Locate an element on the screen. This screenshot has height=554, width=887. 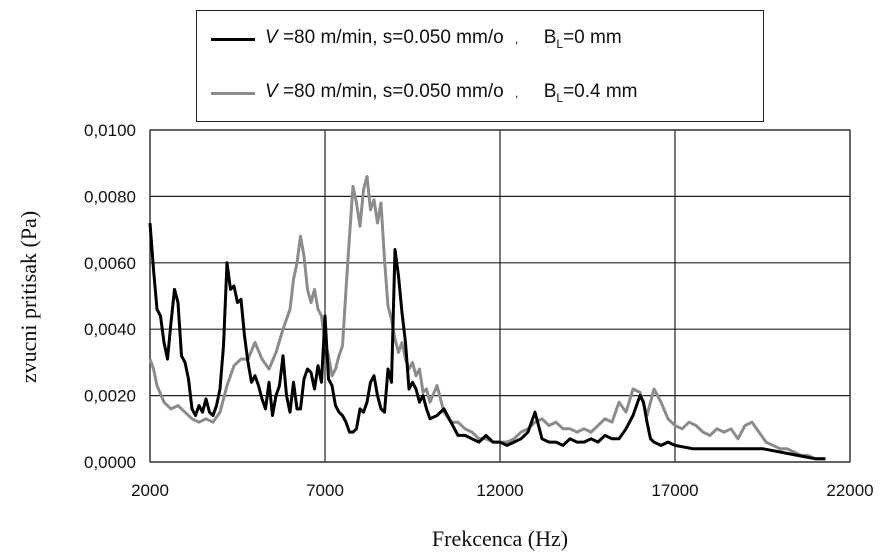
legend-item-series-1: V =80 m/min, s=0.050 mm/o, BL=0 mm is located at coordinates (416, 39).